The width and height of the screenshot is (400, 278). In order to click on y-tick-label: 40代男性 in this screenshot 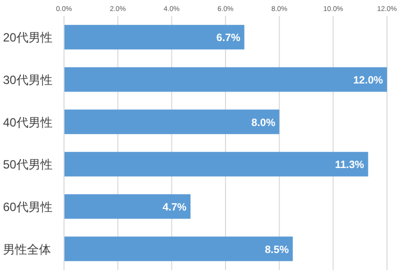, I will do `click(27, 122)`.